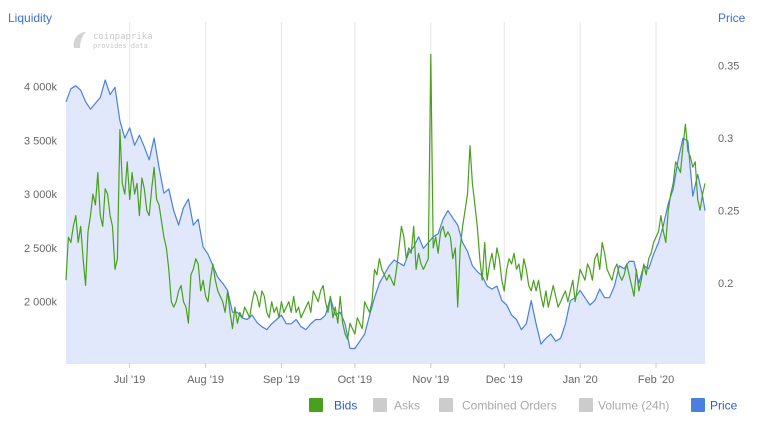 The image size is (757, 426). Describe the element at coordinates (41, 249) in the screenshot. I see `left-tick-label: 2 500k` at that location.